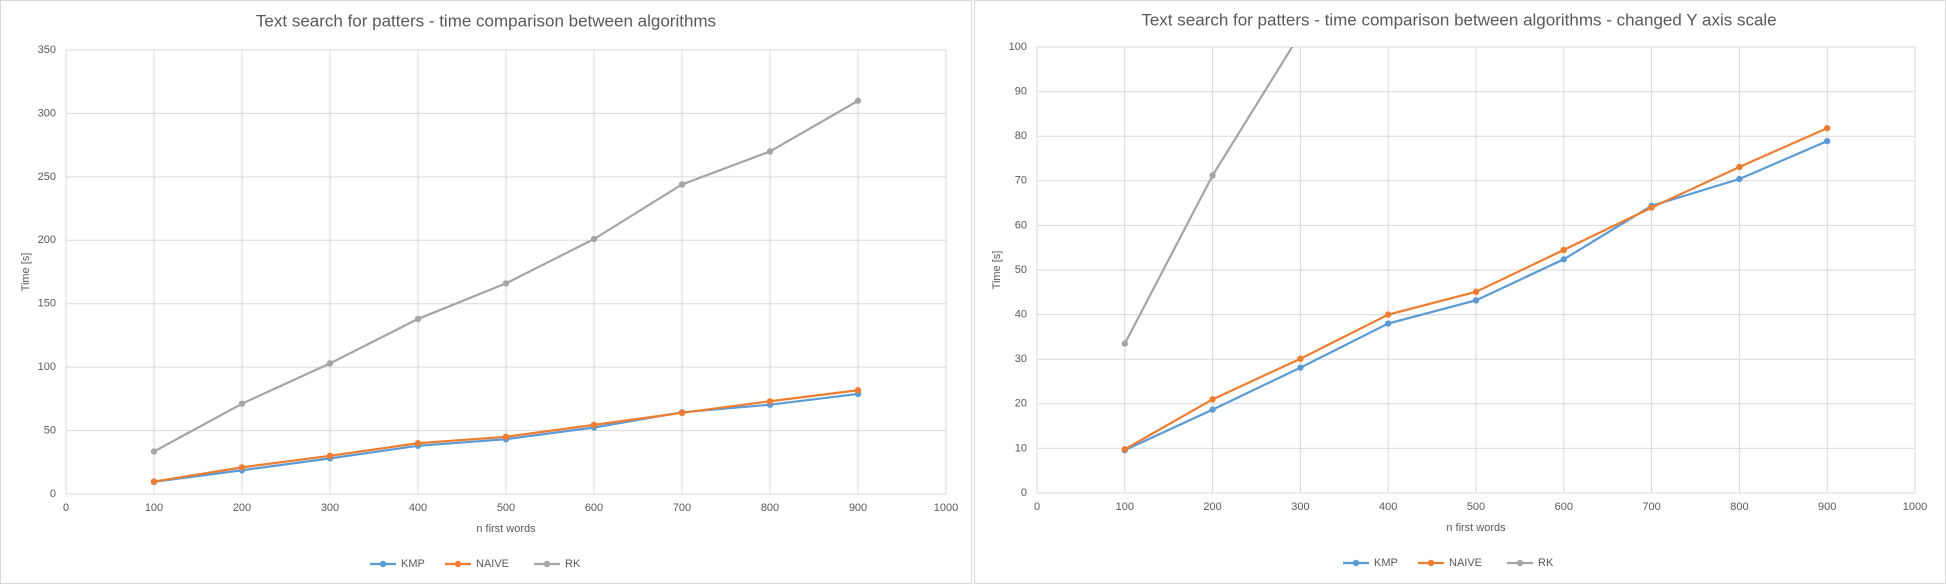 This screenshot has width=1946, height=584. Describe the element at coordinates (1386, 563) in the screenshot. I see `legend-label: KMP` at that location.